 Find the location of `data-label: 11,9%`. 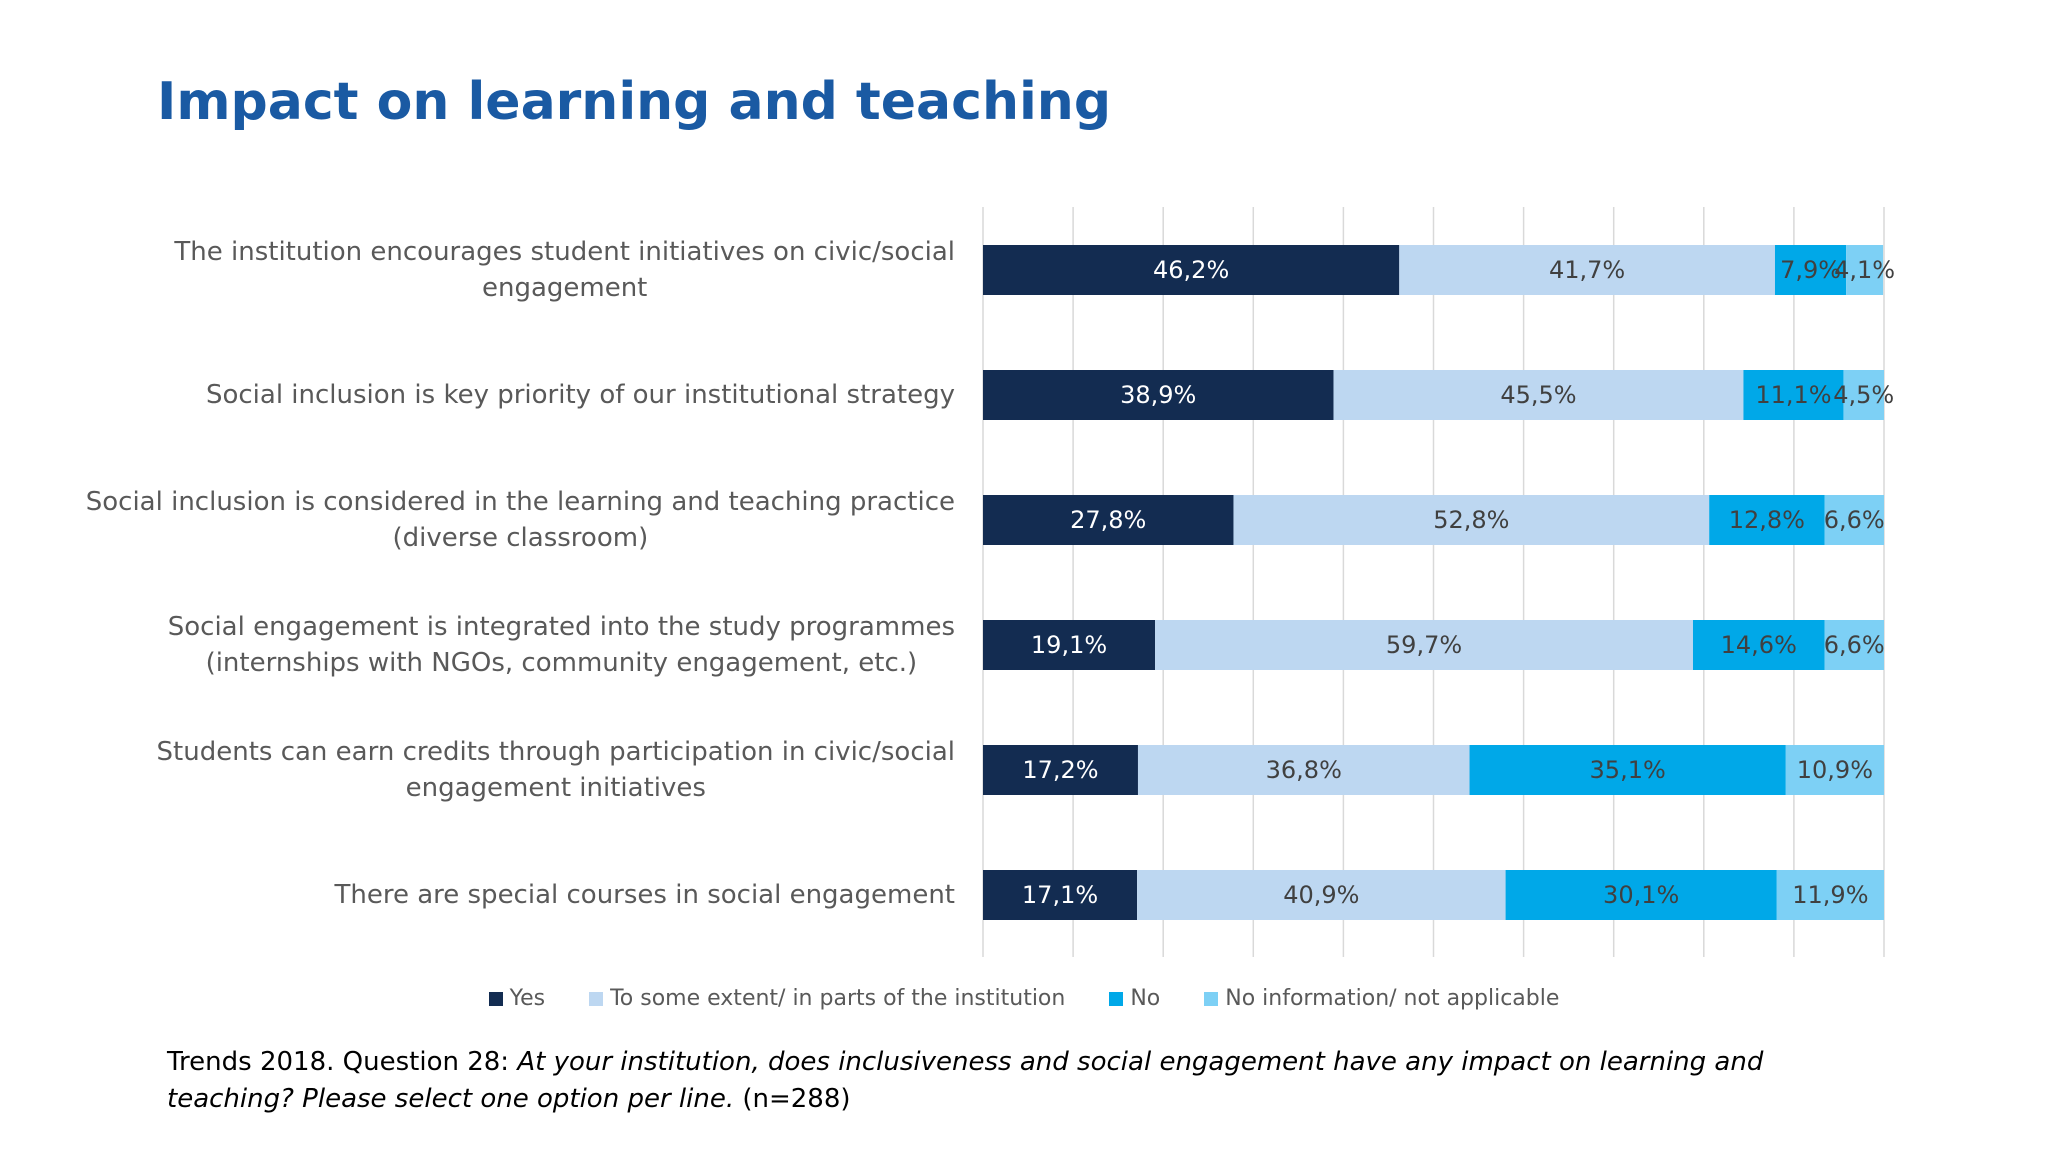

data-label: 11,9% is located at coordinates (1830, 895).